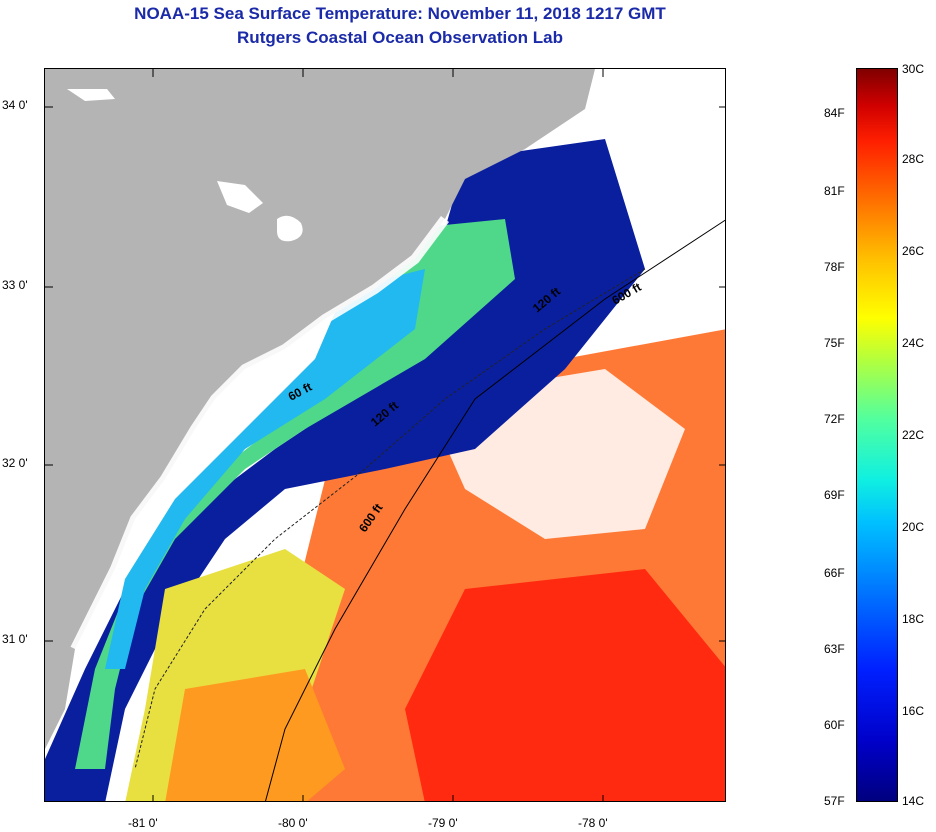 This screenshot has height=832, width=936. What do you see at coordinates (913, 711) in the screenshot?
I see `colorbar-label-16c: 16C` at bounding box center [913, 711].